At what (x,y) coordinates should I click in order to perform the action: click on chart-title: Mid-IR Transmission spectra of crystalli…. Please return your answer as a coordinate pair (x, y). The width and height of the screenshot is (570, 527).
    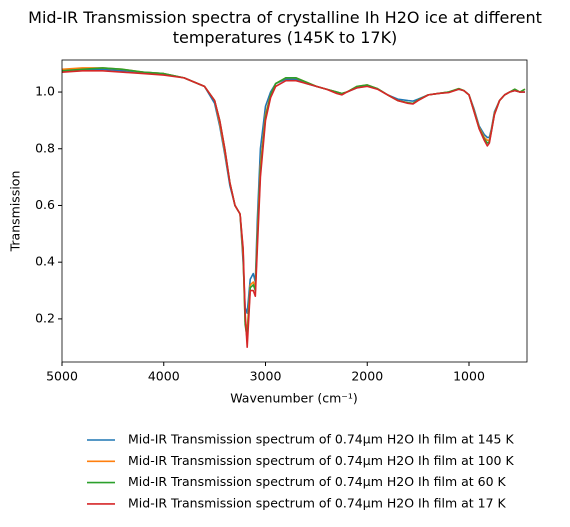
    Looking at the image, I should click on (285, 27).